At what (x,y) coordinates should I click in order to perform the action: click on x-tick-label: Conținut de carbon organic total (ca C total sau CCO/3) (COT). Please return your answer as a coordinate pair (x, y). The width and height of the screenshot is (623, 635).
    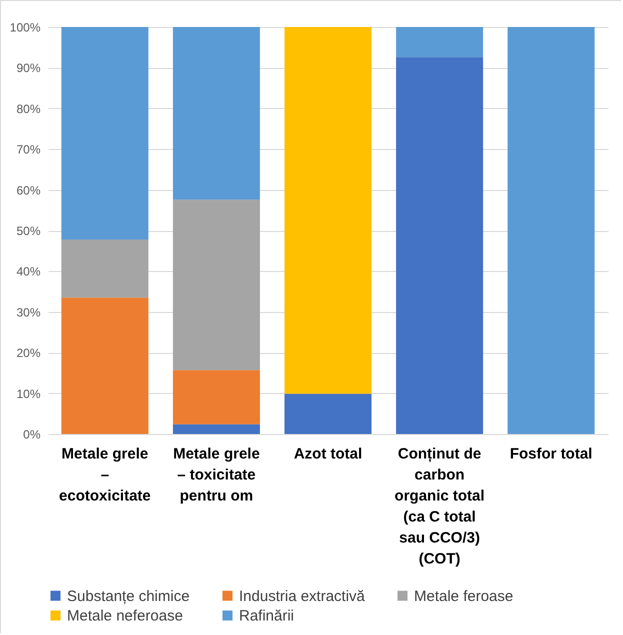
    Looking at the image, I should click on (439, 507).